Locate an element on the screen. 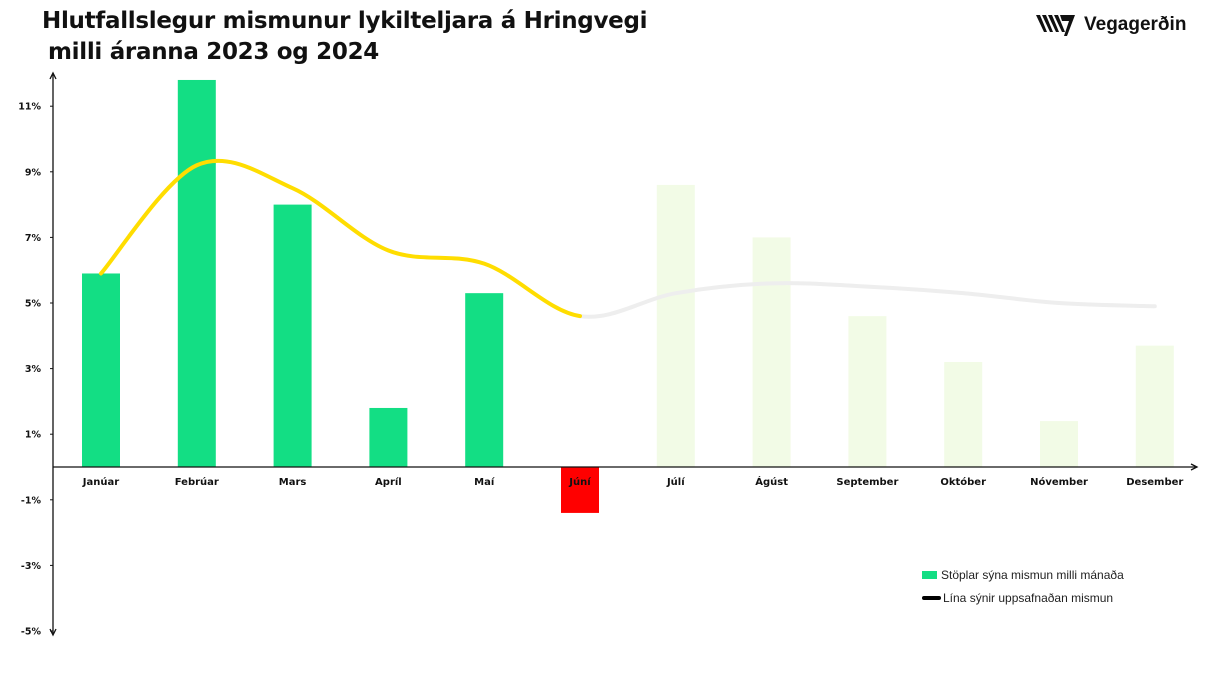 Image resolution: width=1215 pixels, height=674 pixels. y-tick-label: 11% is located at coordinates (29, 107).